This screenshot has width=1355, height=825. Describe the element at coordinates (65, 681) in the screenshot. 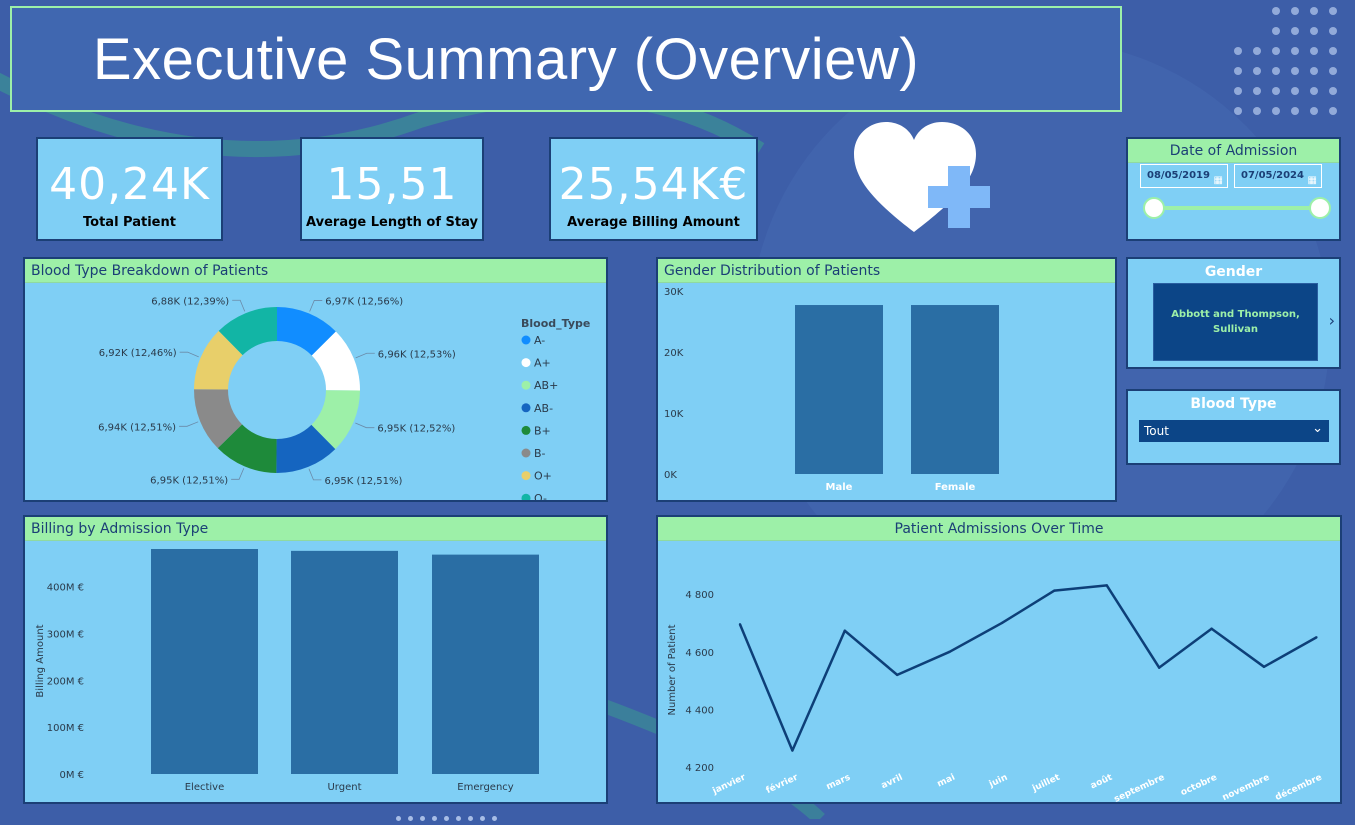

I see `y-tick-label: 200M €` at that location.